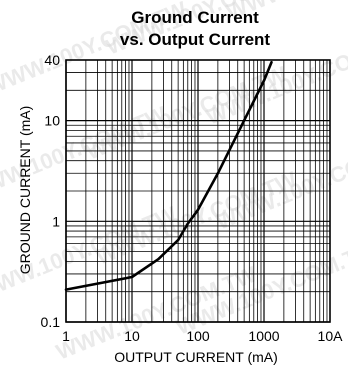 The height and width of the screenshot is (375, 348). Describe the element at coordinates (56, 221) in the screenshot. I see `y-tick-label: 1` at that location.